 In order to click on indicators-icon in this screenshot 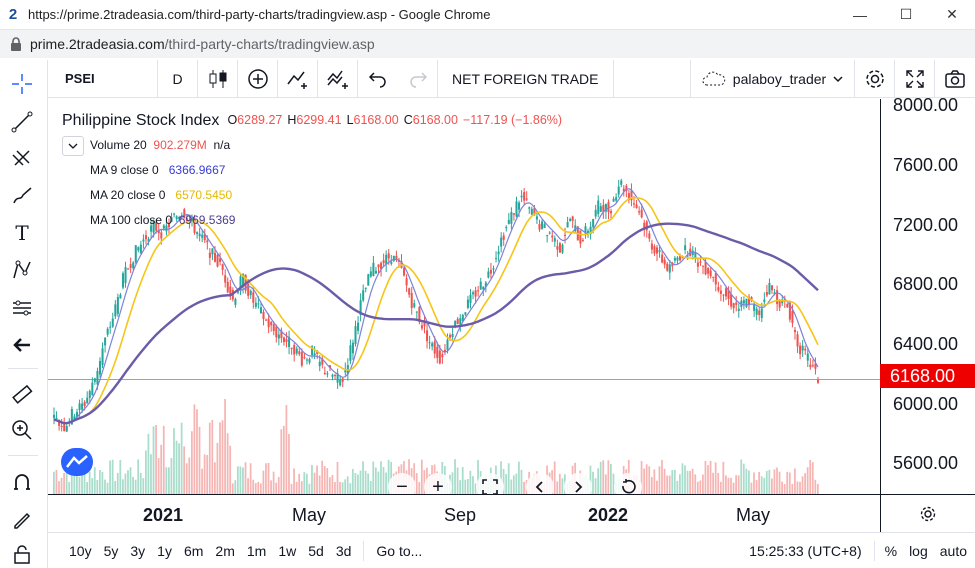, I will do `click(298, 78)`.